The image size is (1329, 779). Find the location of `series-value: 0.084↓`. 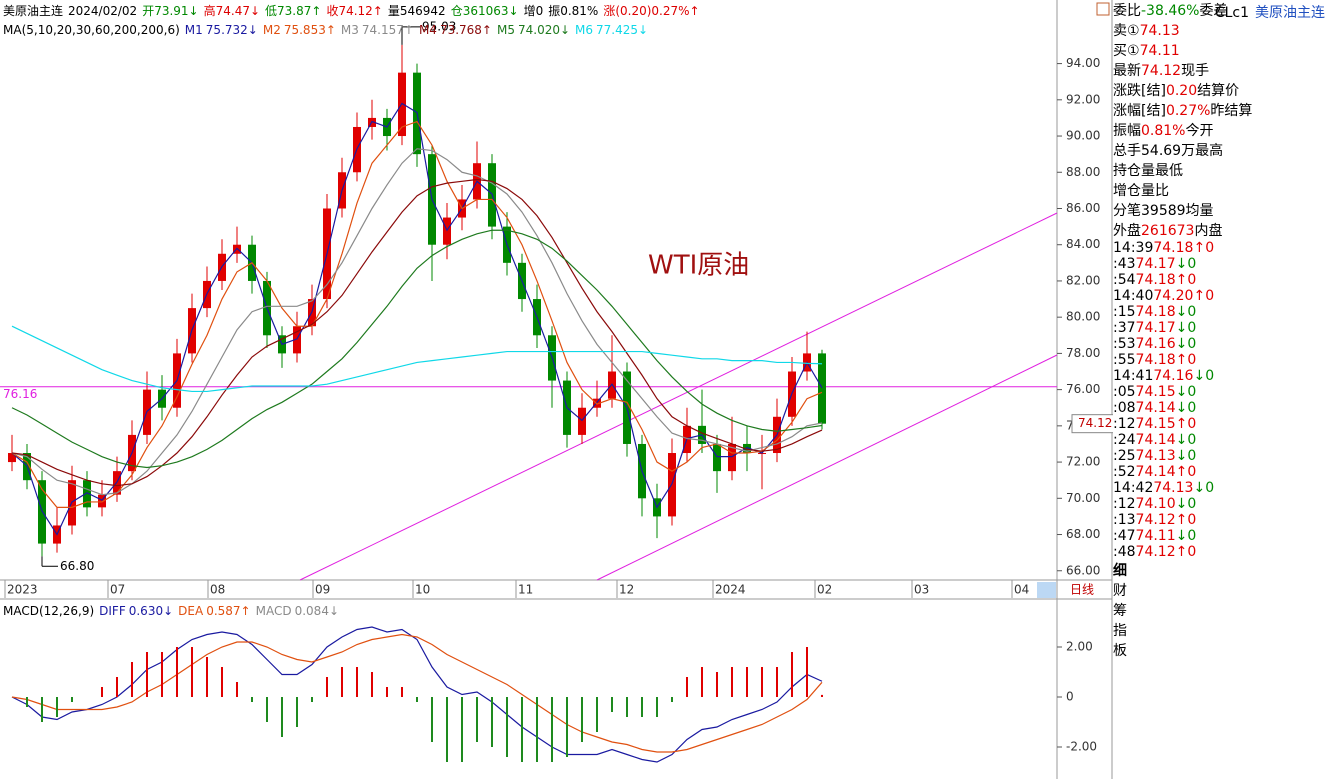

series-value: 0.084↓ is located at coordinates (317, 611).